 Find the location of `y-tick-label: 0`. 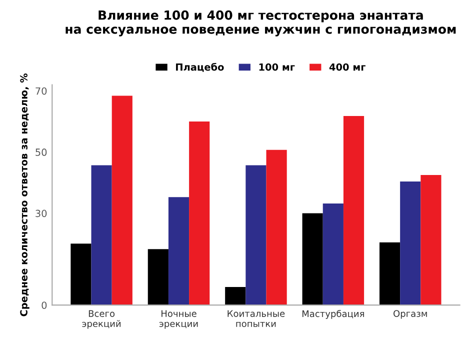

y-tick-label: 0 is located at coordinates (44, 305).